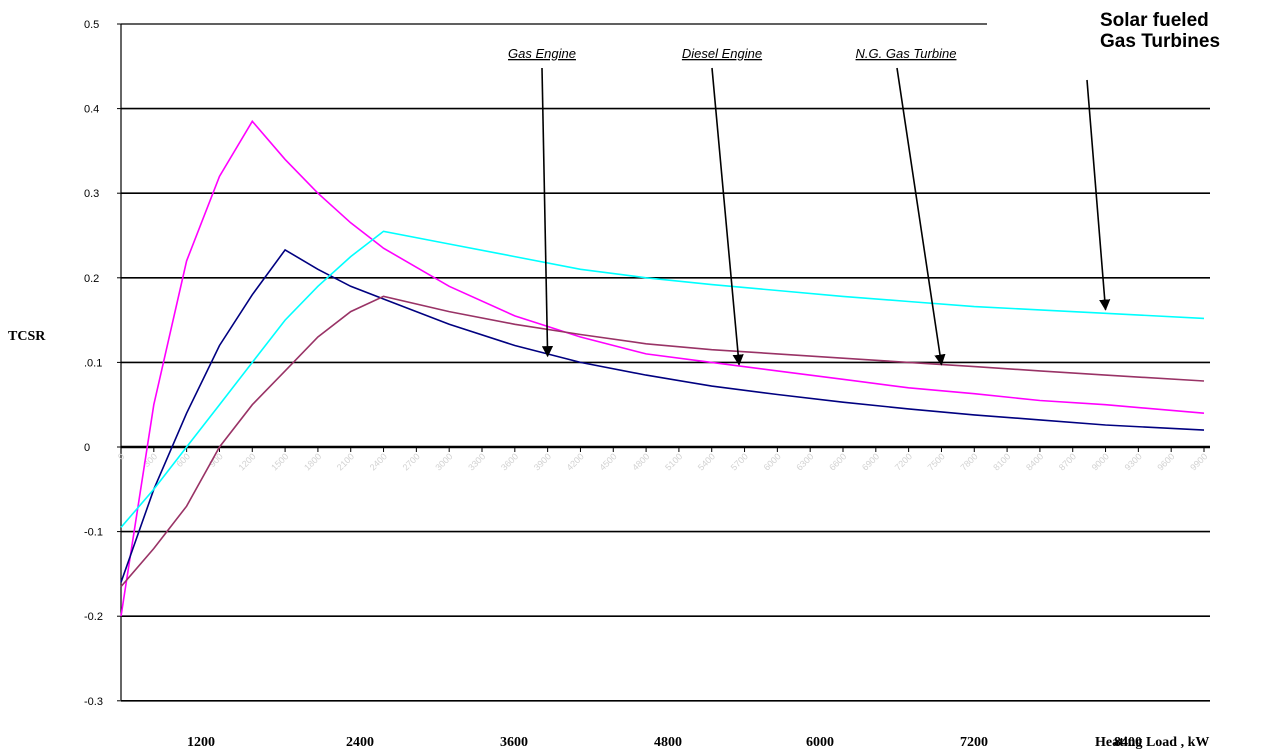 Image resolution: width=1284 pixels, height=753 pixels. What do you see at coordinates (93, 533) in the screenshot?
I see `y-tick-label: -0.1` at bounding box center [93, 533].